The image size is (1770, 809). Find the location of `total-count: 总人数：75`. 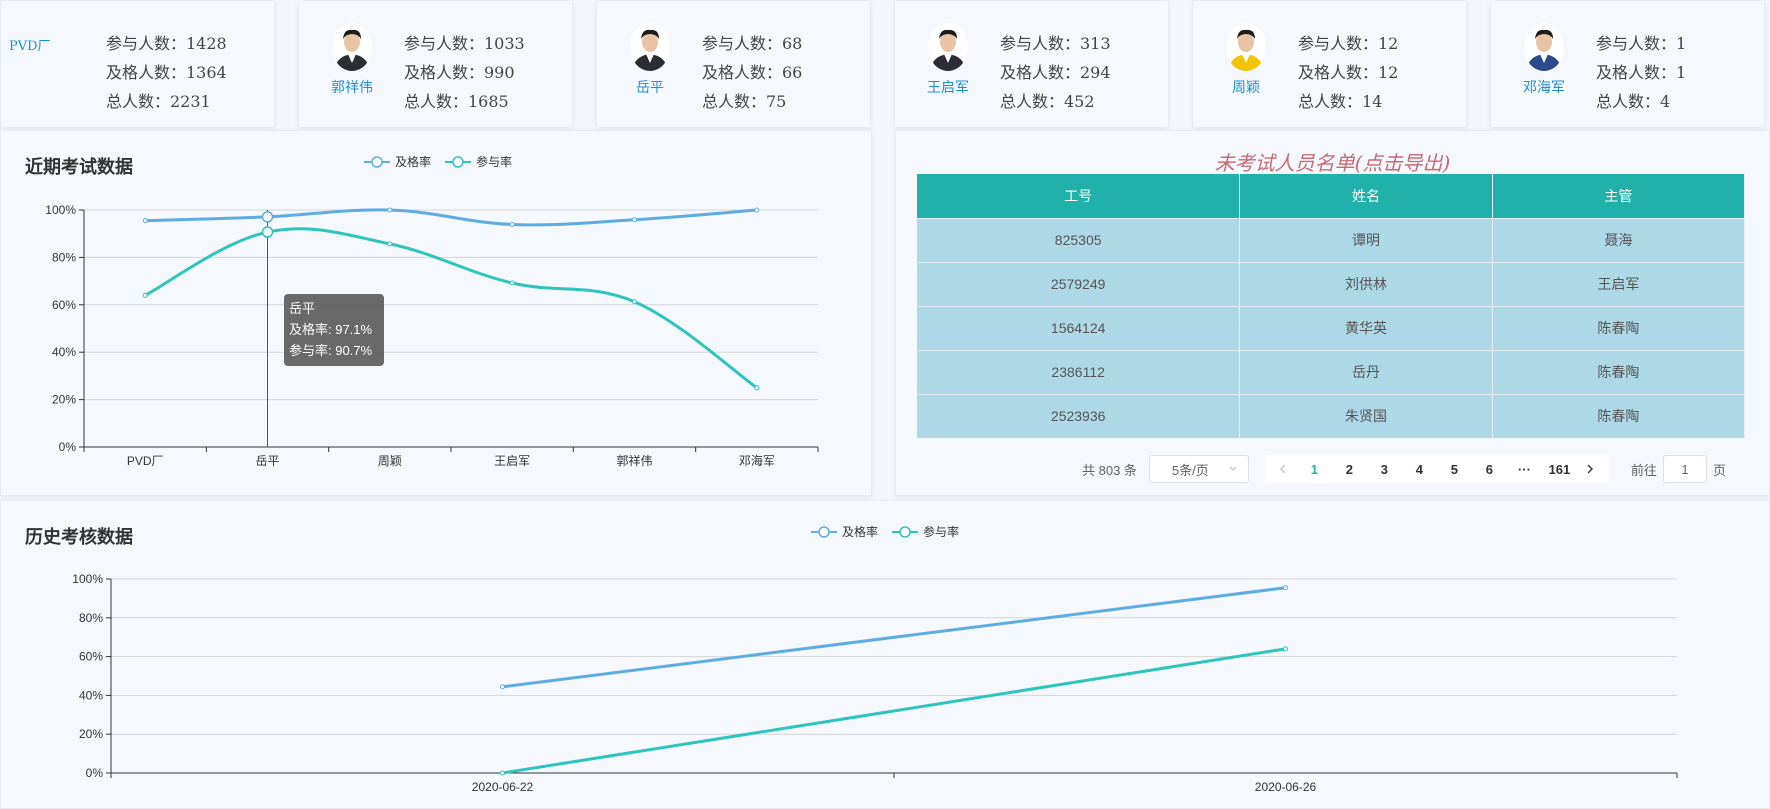

total-count: 总人数：75 is located at coordinates (744, 101).